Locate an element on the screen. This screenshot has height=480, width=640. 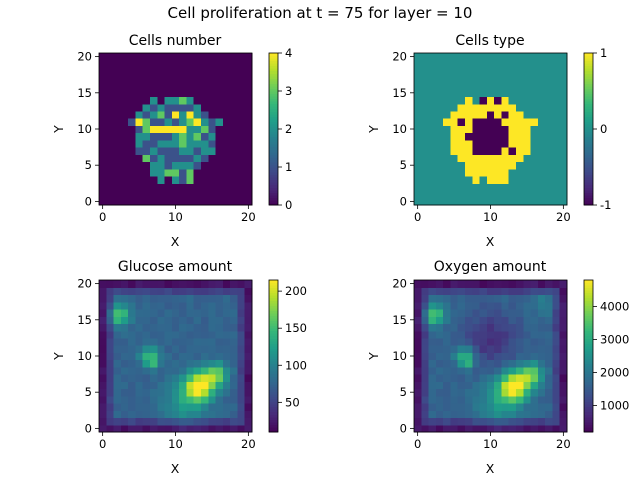
colorbar-tick-label: 50 is located at coordinates (292, 402).